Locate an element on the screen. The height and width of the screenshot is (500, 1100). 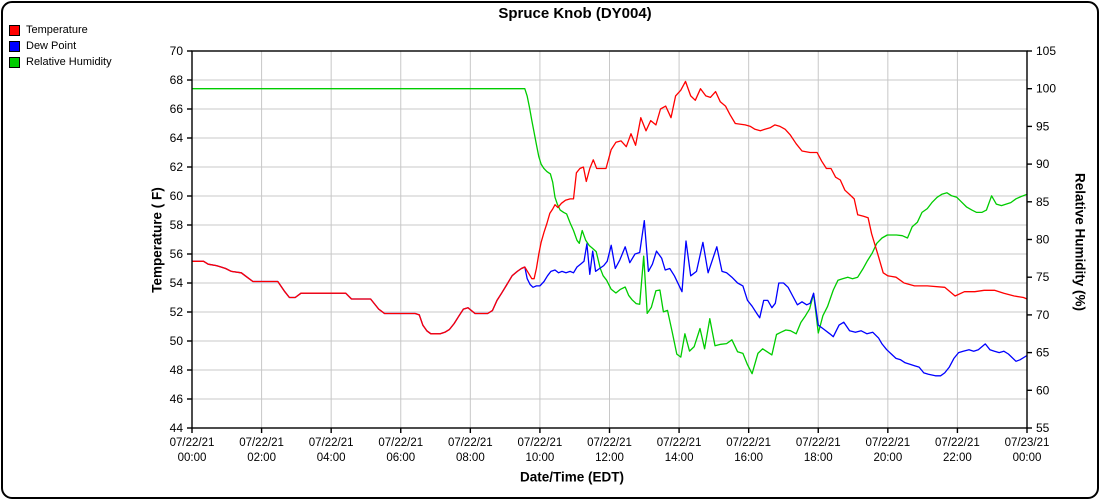
left-tick-label: 64 is located at coordinates (177, 138).